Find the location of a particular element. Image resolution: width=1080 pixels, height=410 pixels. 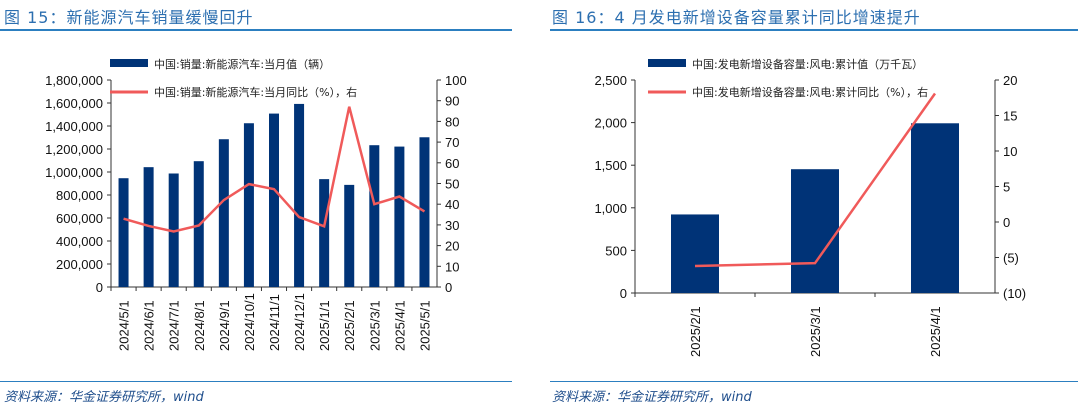

left-tick-label: 2,000 is located at coordinates (610, 123).